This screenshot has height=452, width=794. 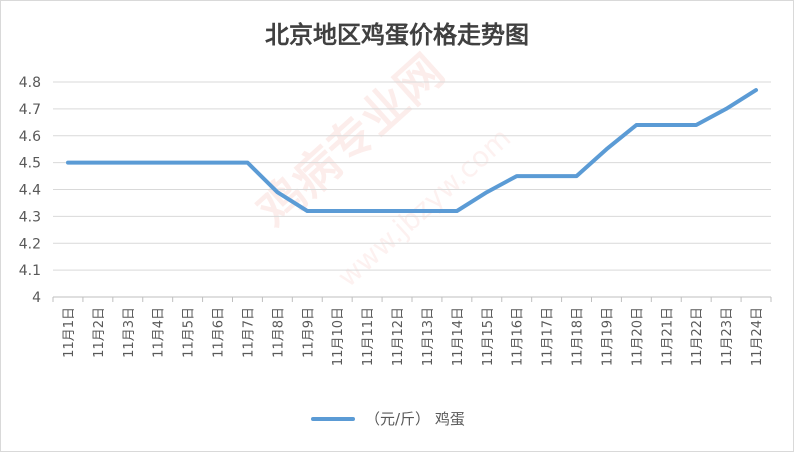 I want to click on x-tick-label: 11月20日, so click(x=637, y=336).